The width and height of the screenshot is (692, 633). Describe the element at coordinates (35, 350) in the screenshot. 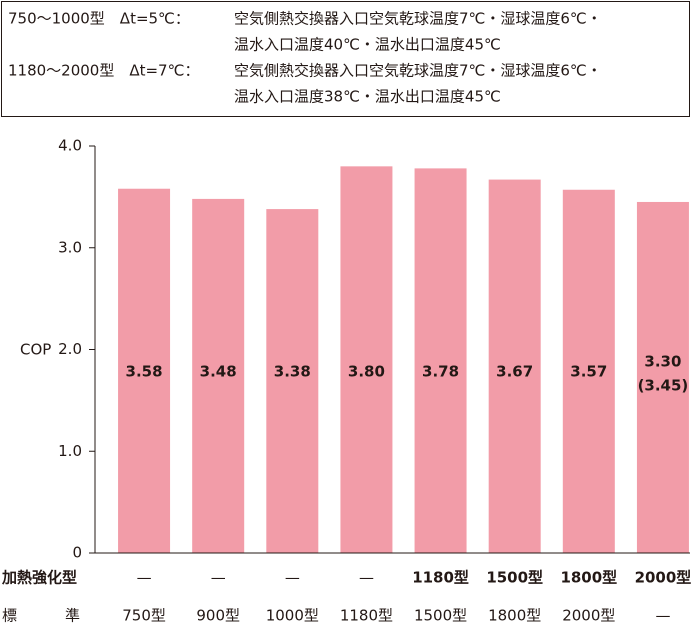

I see `y-axis-label: COP` at that location.